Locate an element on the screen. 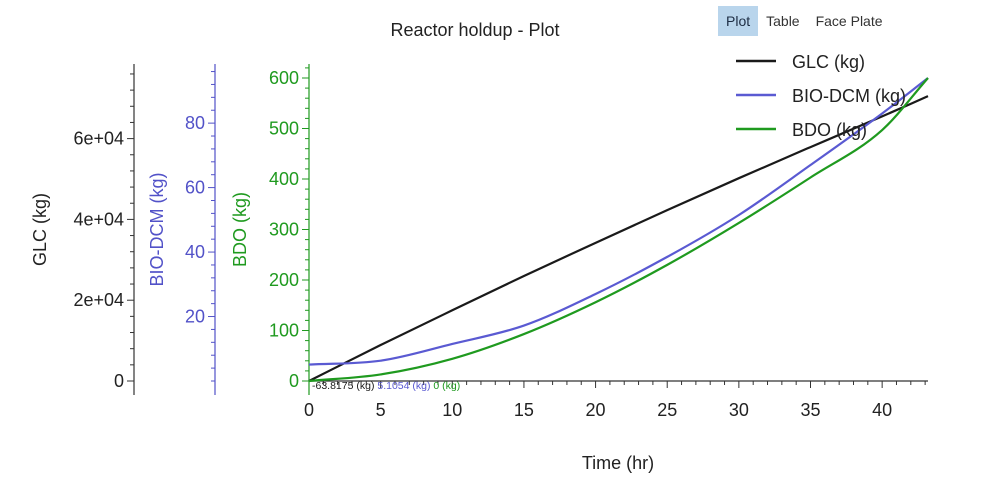 This screenshot has width=981, height=480. glc-tick-label: 0 is located at coordinates (119, 381).